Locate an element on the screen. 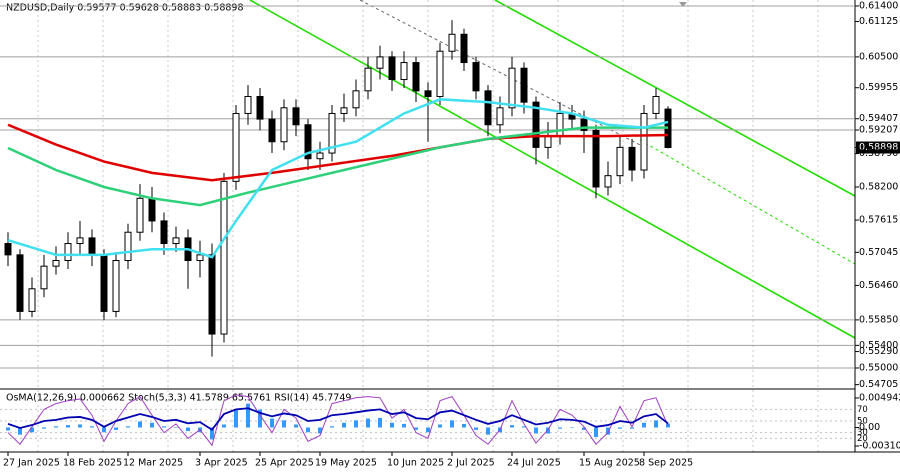 This screenshot has height=474, width=900. x-tick-label: 8 Sep 2025 is located at coordinates (666, 463).